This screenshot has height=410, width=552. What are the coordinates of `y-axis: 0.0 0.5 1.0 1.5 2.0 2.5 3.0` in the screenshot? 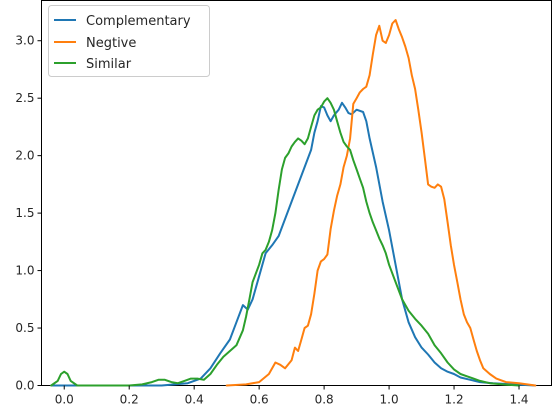 It's located at (28, 213).